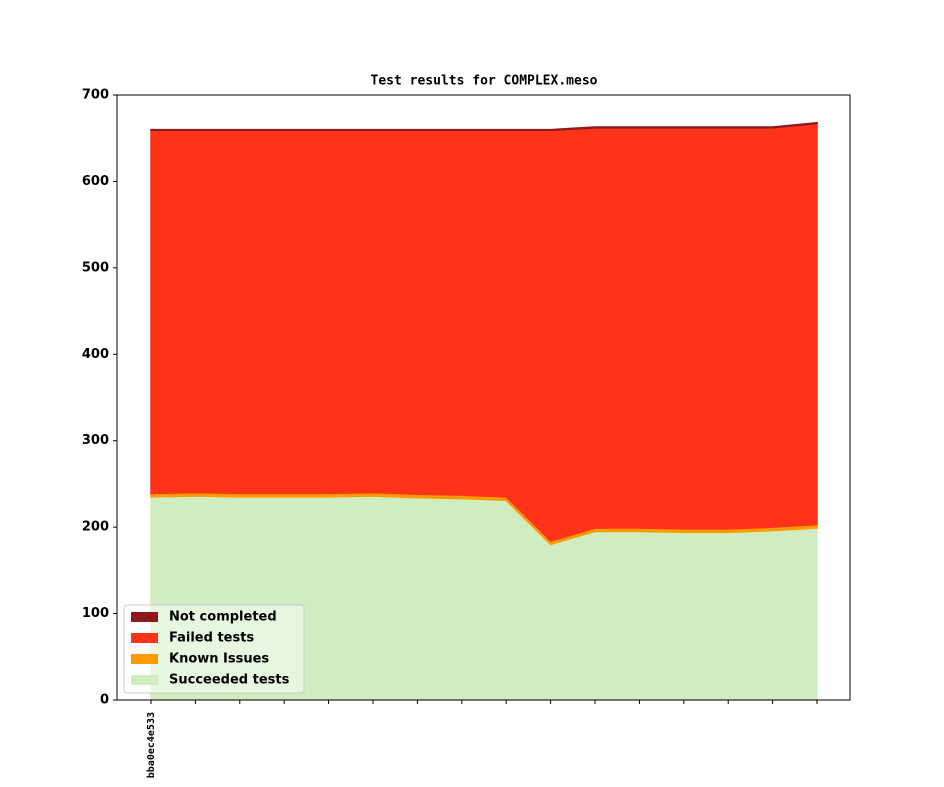 This screenshot has height=787, width=944. What do you see at coordinates (95, 613) in the screenshot?
I see `y-tick-label: 100` at bounding box center [95, 613].